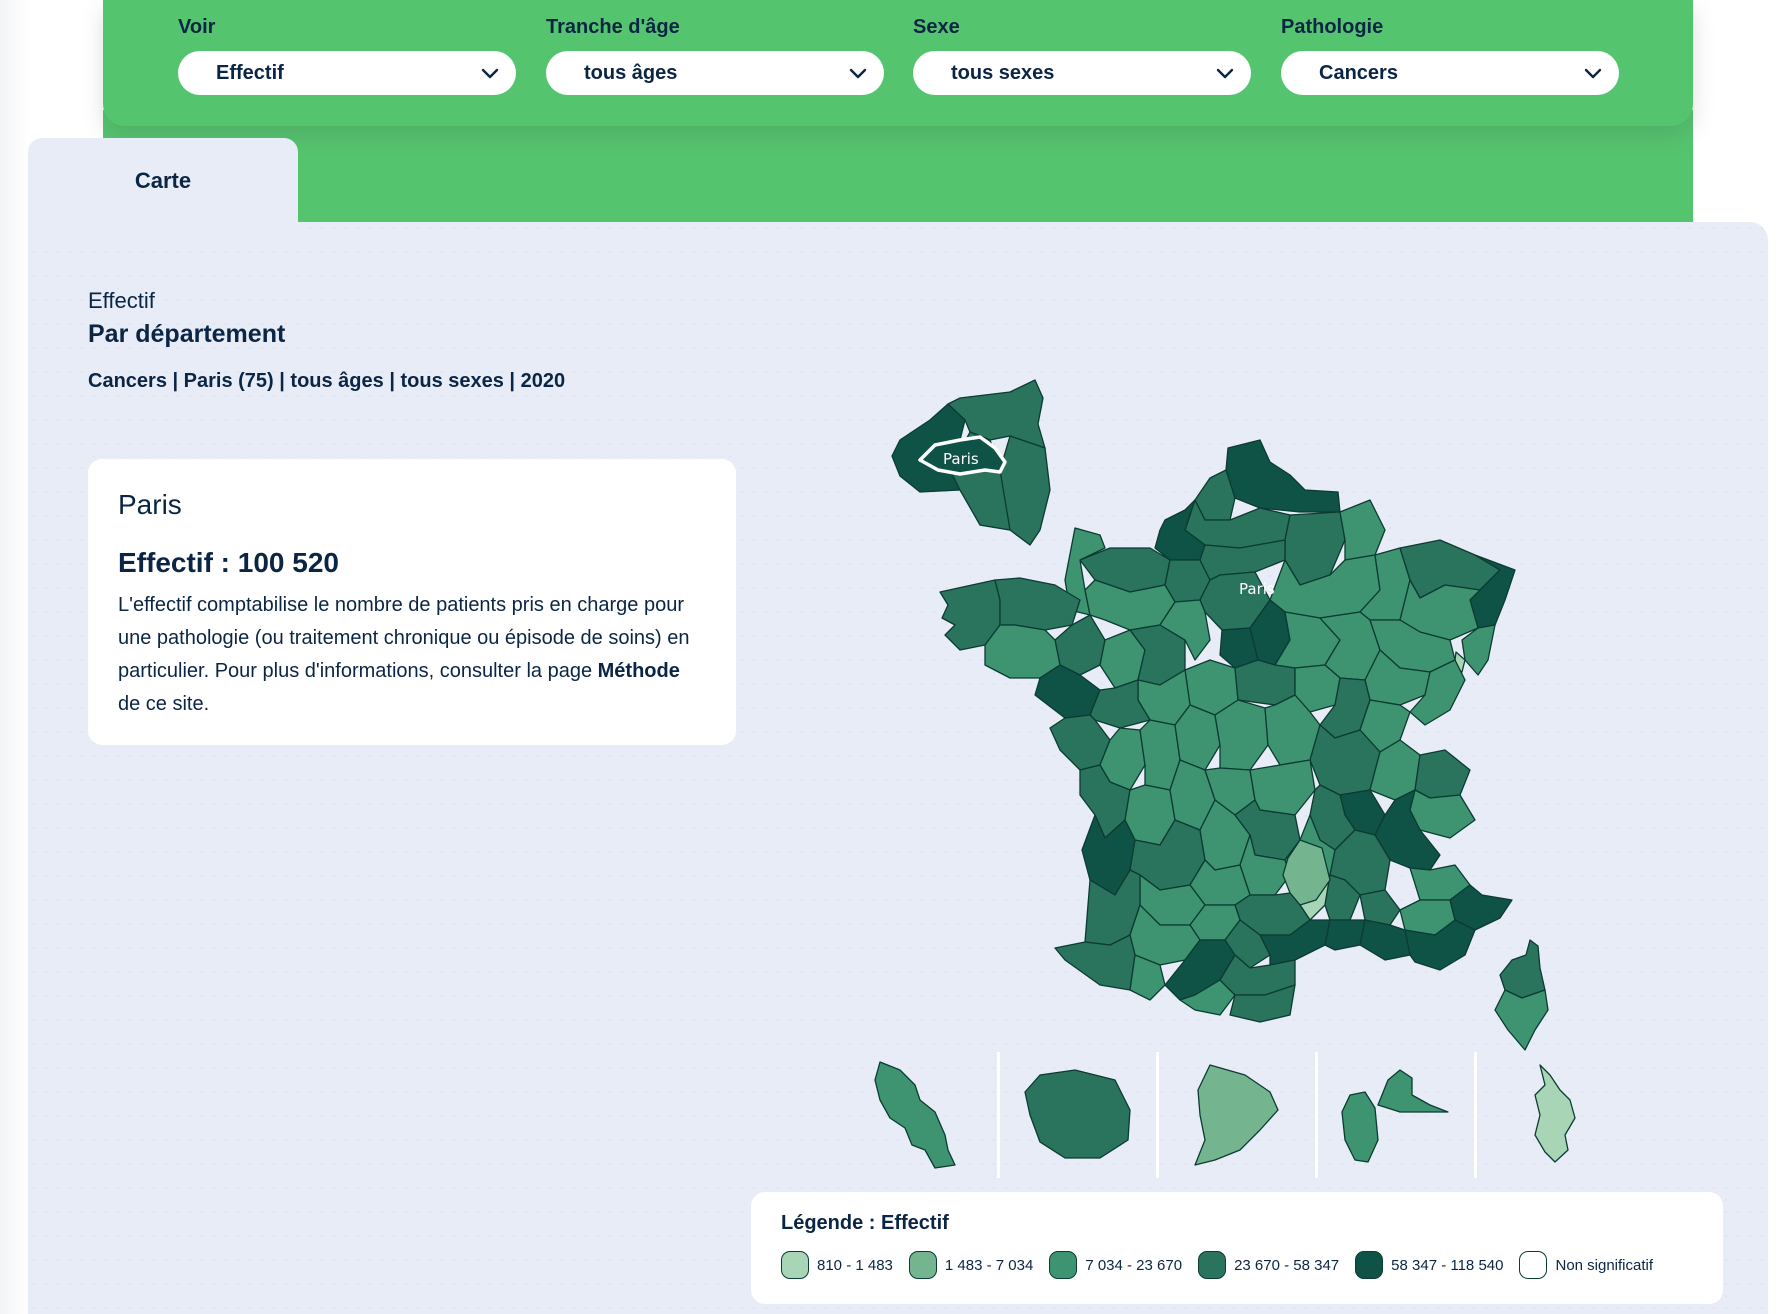 Image resolution: width=1788 pixels, height=1314 pixels. What do you see at coordinates (1360, 1127) in the screenshot?
I see `guadeloupe-west` at bounding box center [1360, 1127].